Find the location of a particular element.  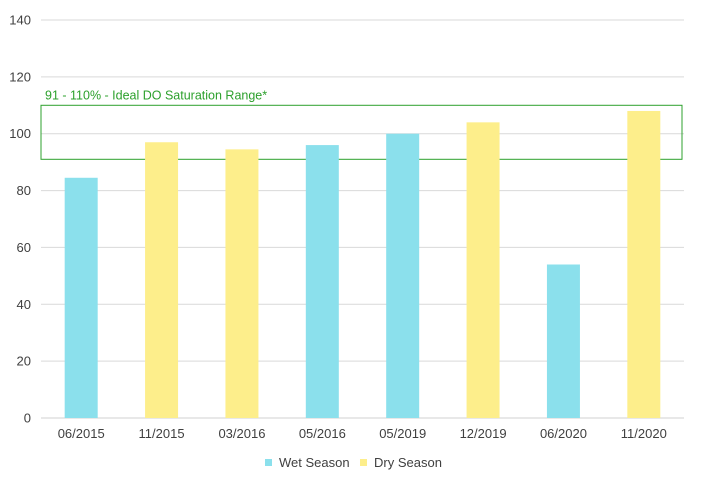

x-tick-label: 11/2020 is located at coordinates (644, 433).